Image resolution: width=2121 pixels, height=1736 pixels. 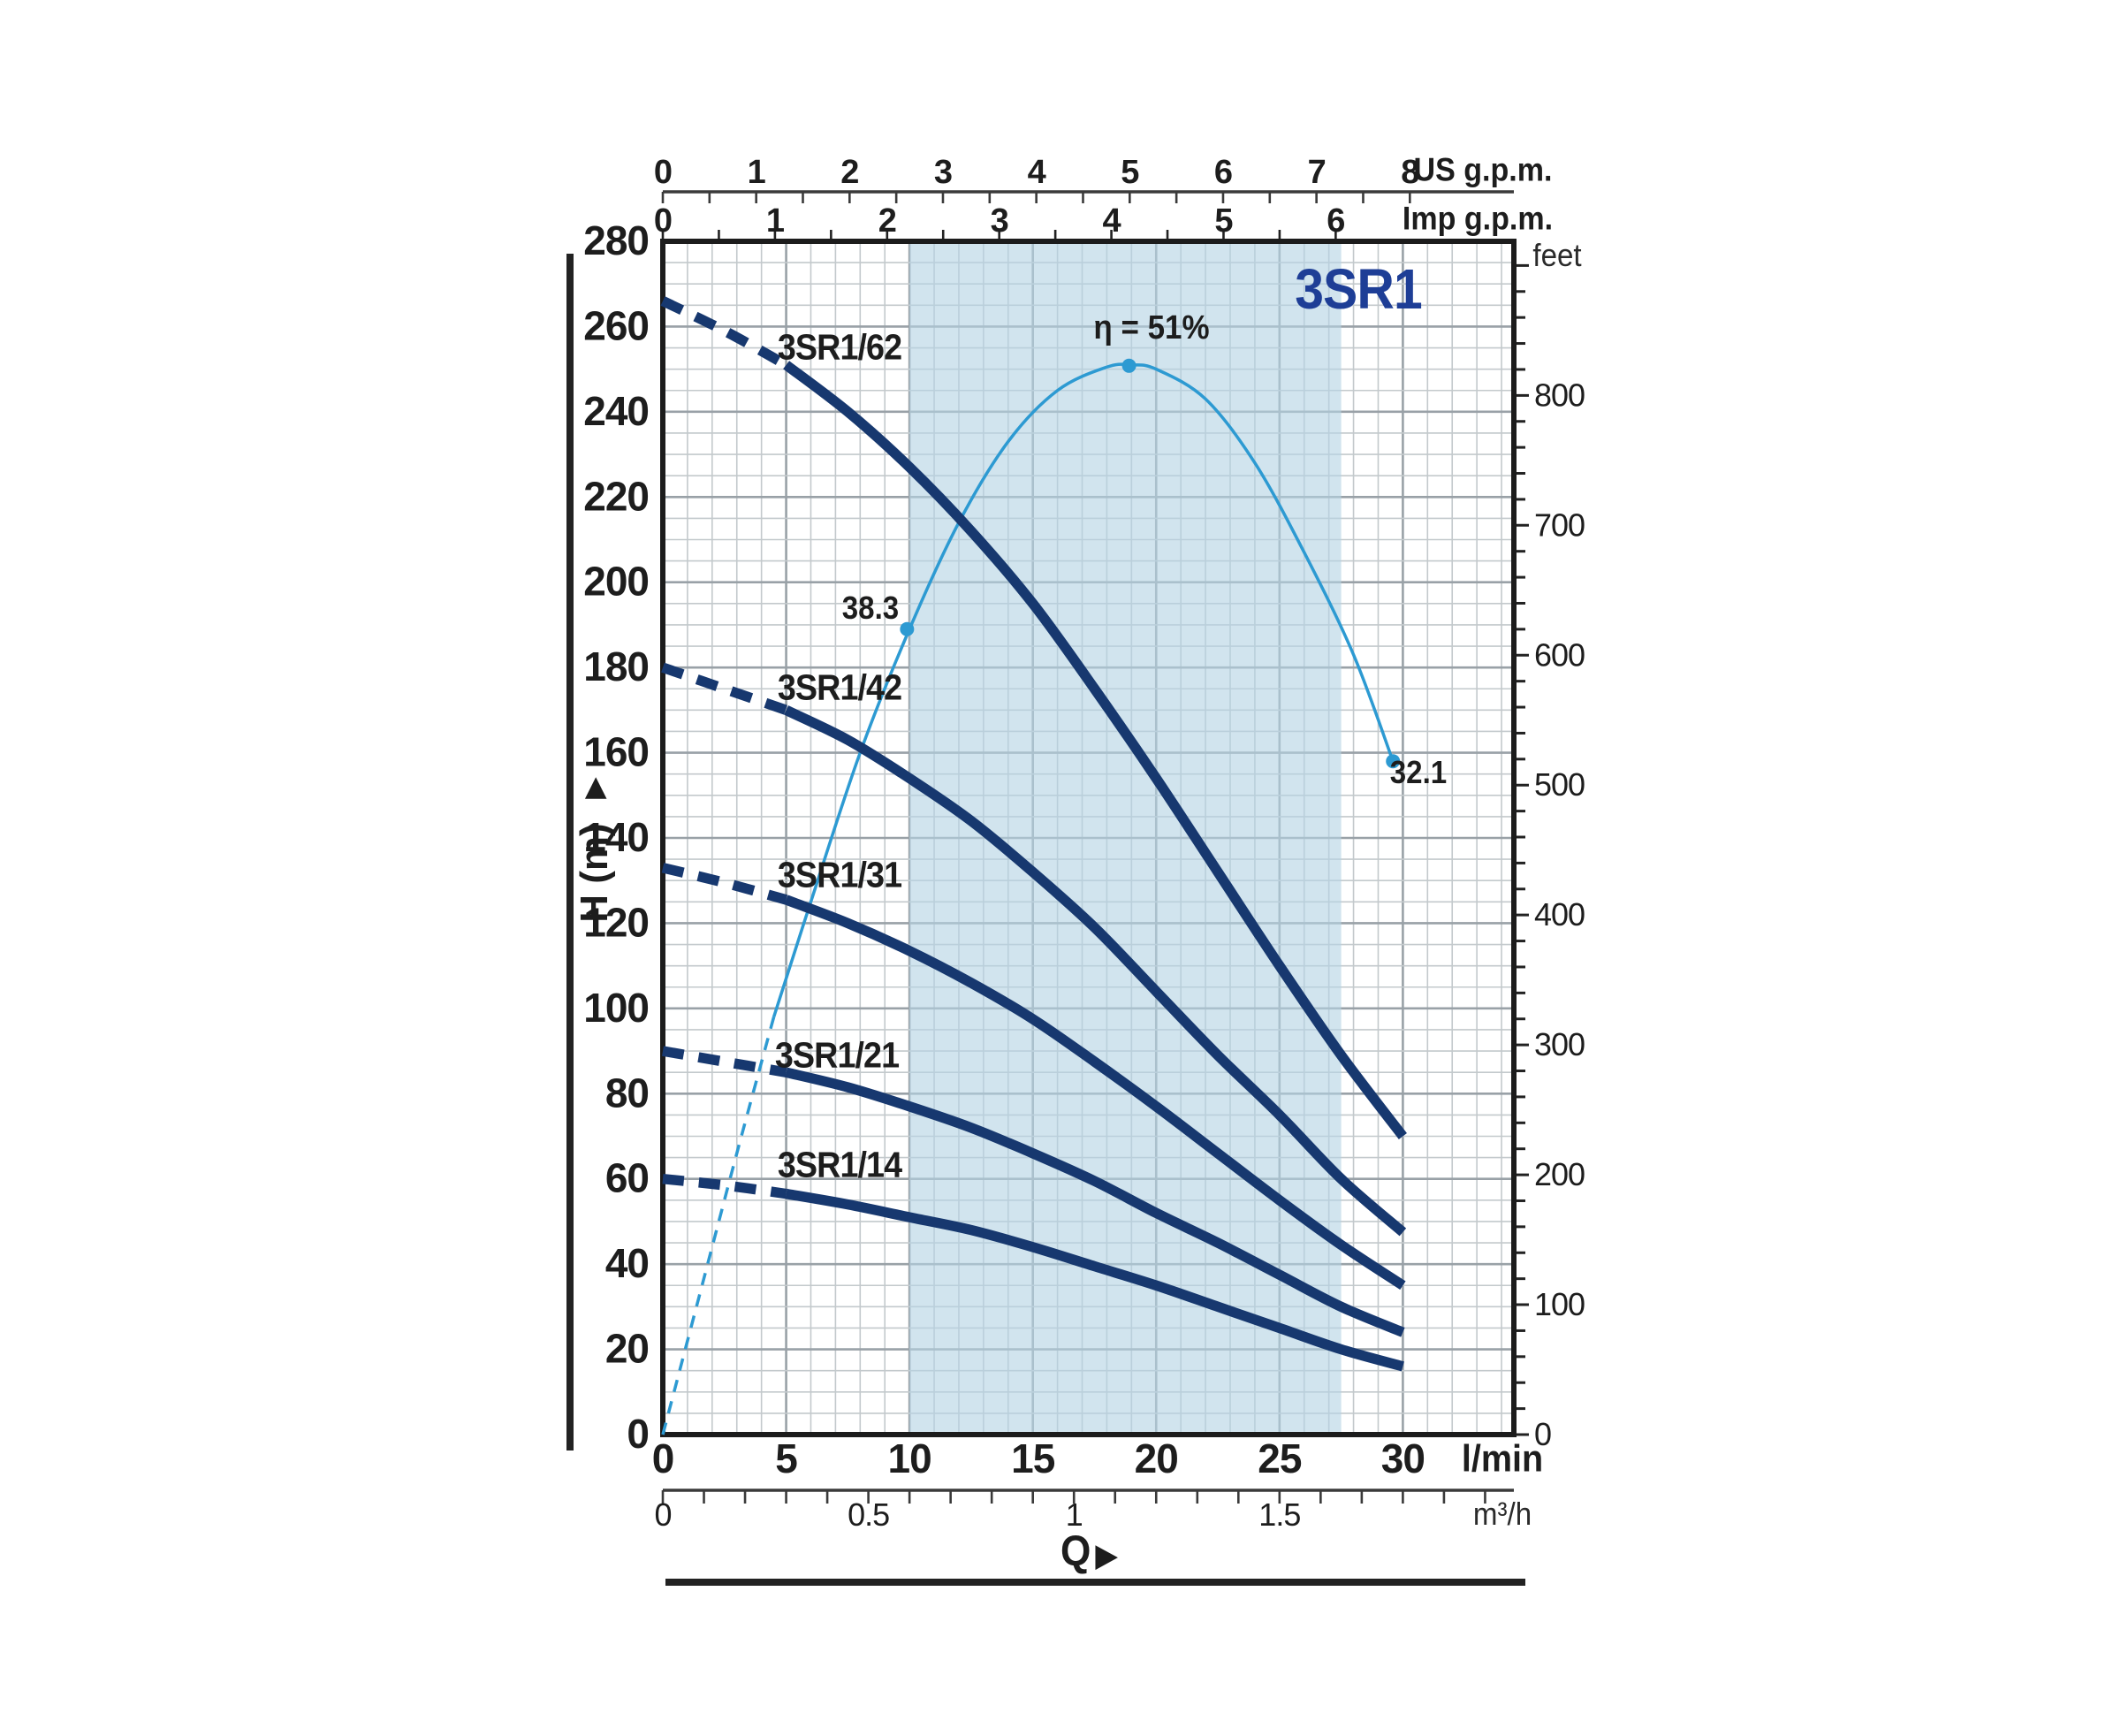 I want to click on curve-label-3sr1-31: 3SR1/31, so click(x=839, y=875).